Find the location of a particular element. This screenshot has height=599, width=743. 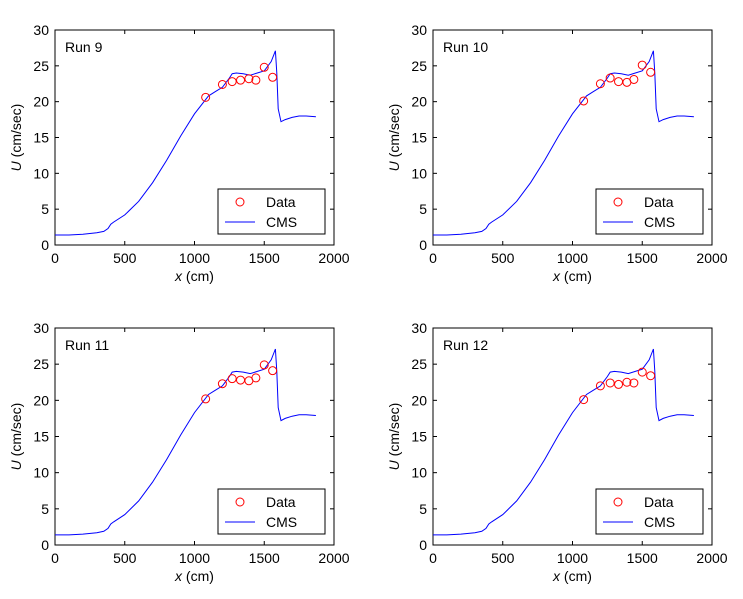

run-label: Run 9 is located at coordinates (84, 47).